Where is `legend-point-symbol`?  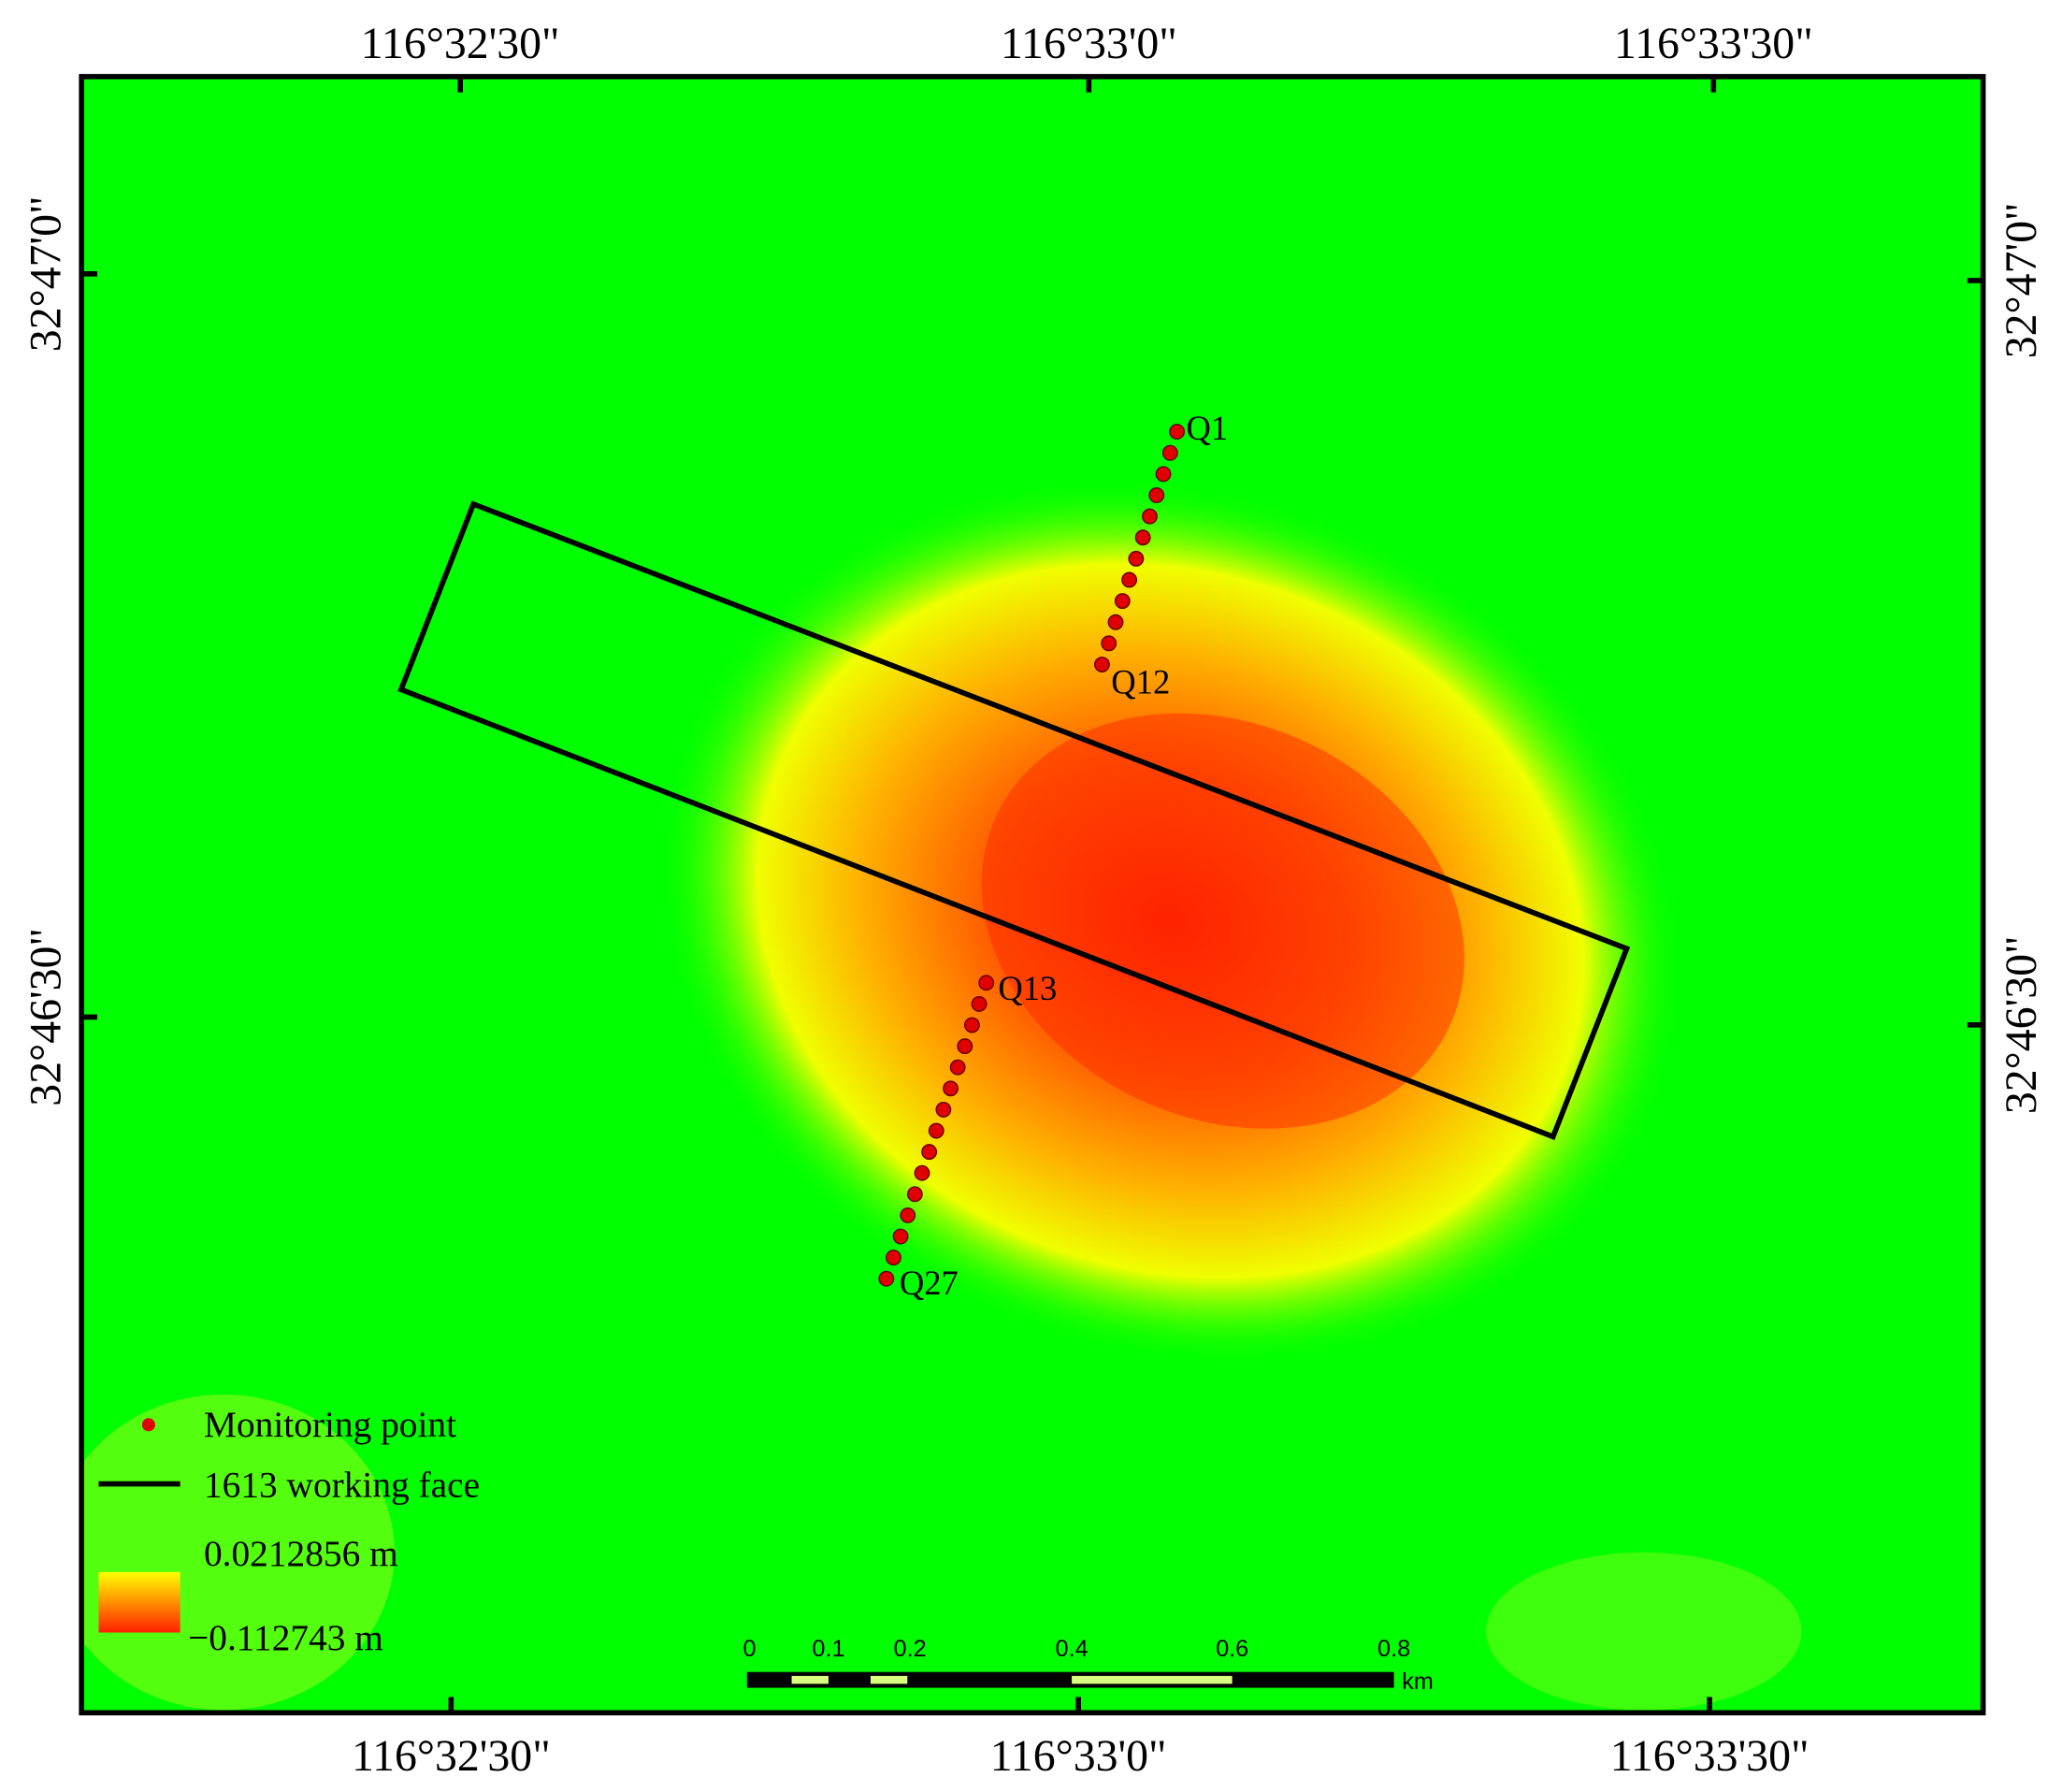 legend-point-symbol is located at coordinates (148, 1425).